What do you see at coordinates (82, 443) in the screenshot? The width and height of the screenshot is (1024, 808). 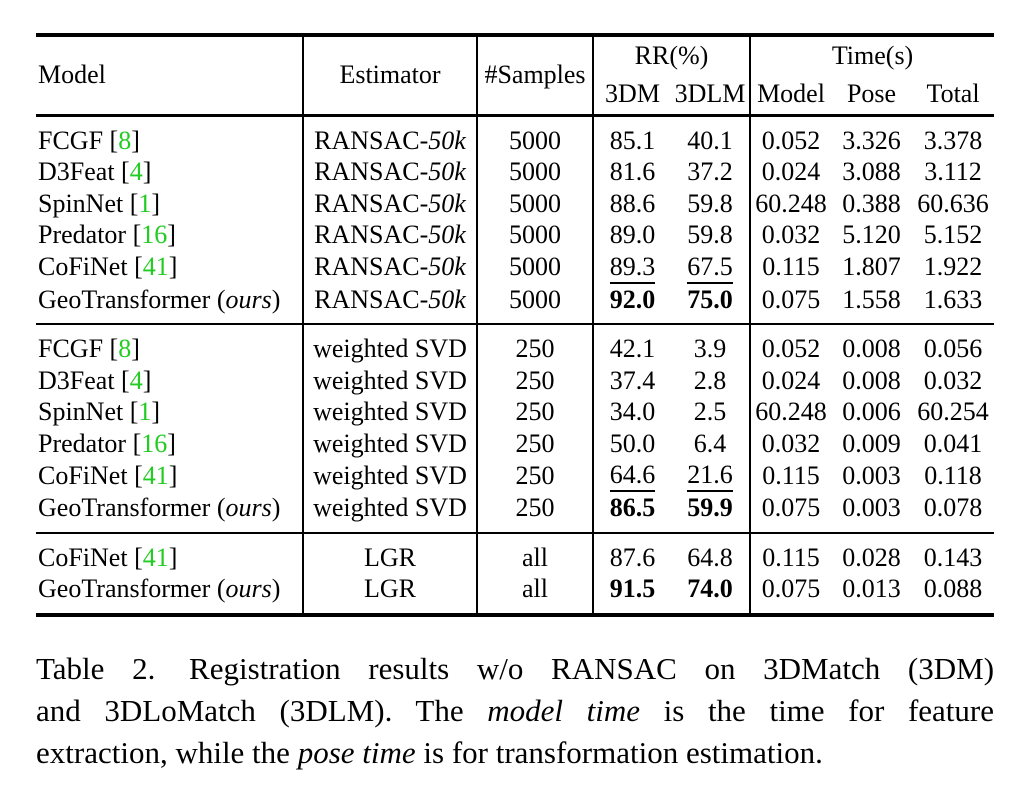 I see `model-name: Predator` at bounding box center [82, 443].